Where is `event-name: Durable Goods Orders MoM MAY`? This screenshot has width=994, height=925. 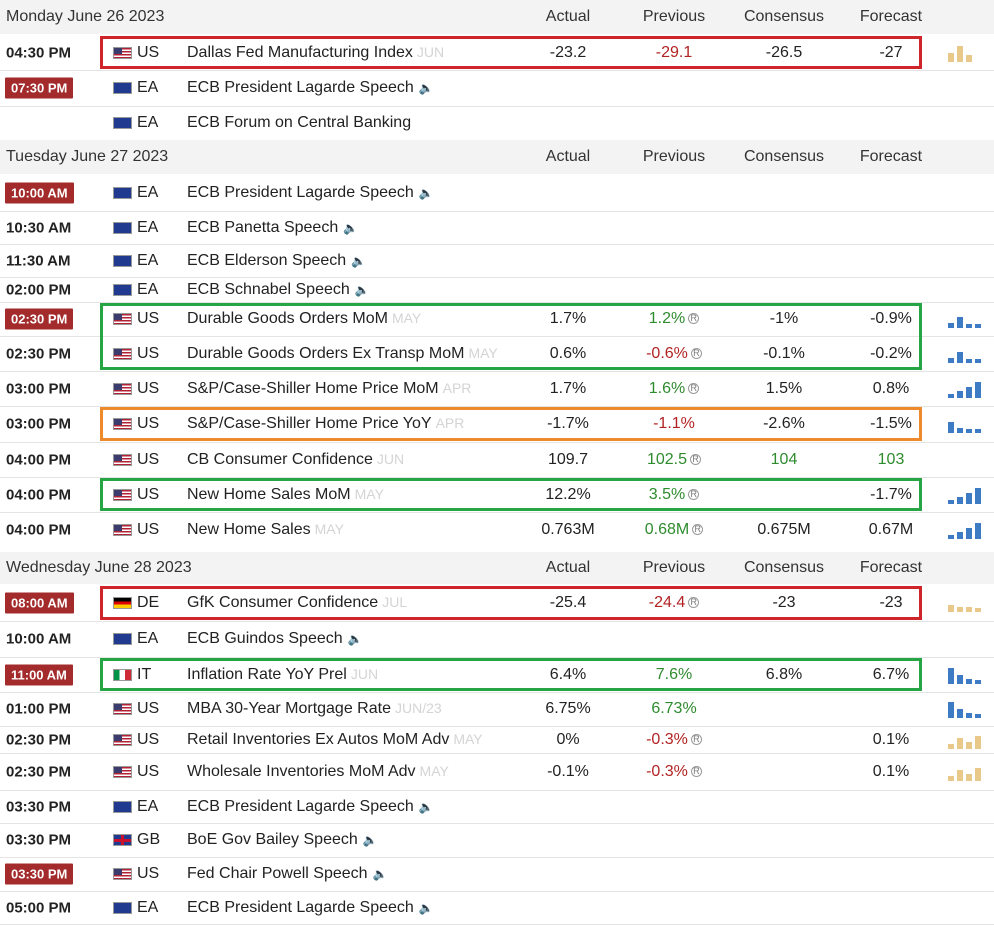 event-name: Durable Goods Orders MoM MAY is located at coordinates (304, 319).